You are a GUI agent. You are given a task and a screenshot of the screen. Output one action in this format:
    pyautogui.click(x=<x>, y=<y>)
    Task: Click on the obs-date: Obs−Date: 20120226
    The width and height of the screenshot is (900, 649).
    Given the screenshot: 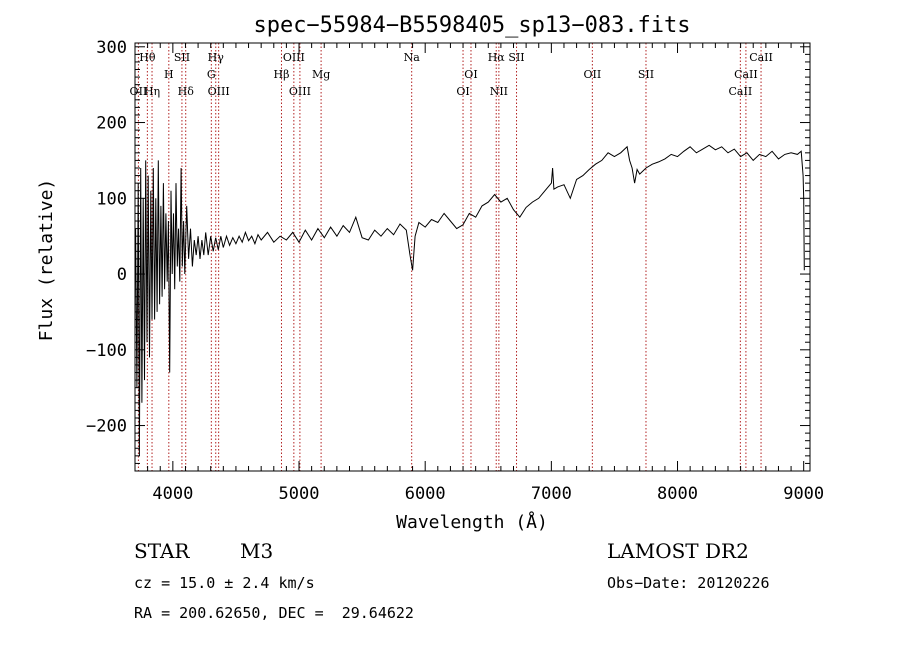 What is the action you would take?
    pyautogui.click(x=688, y=583)
    